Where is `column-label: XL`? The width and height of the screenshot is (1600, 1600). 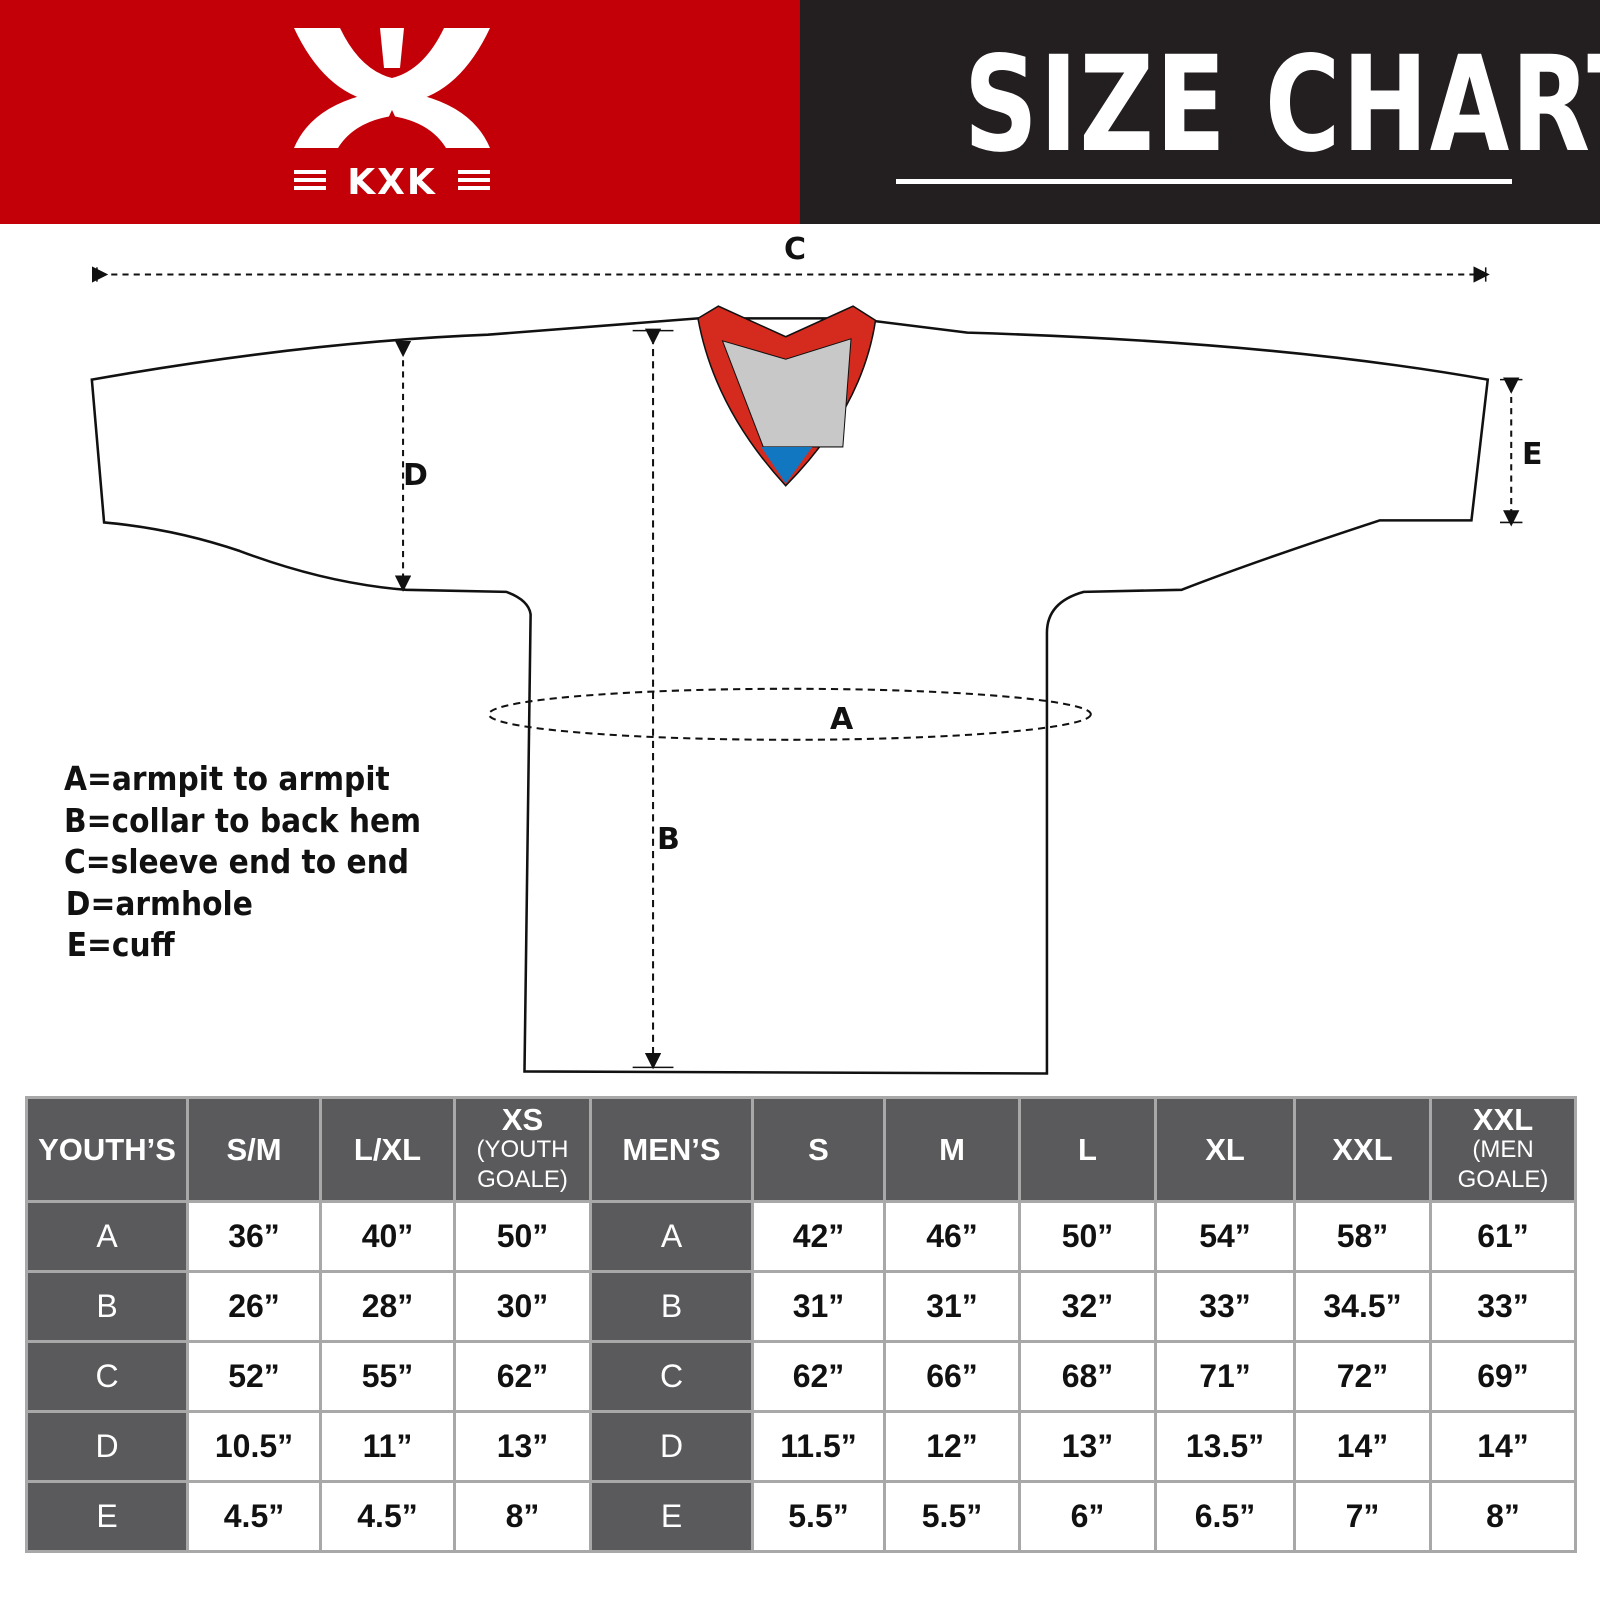
column-label: XL is located at coordinates (1225, 1149).